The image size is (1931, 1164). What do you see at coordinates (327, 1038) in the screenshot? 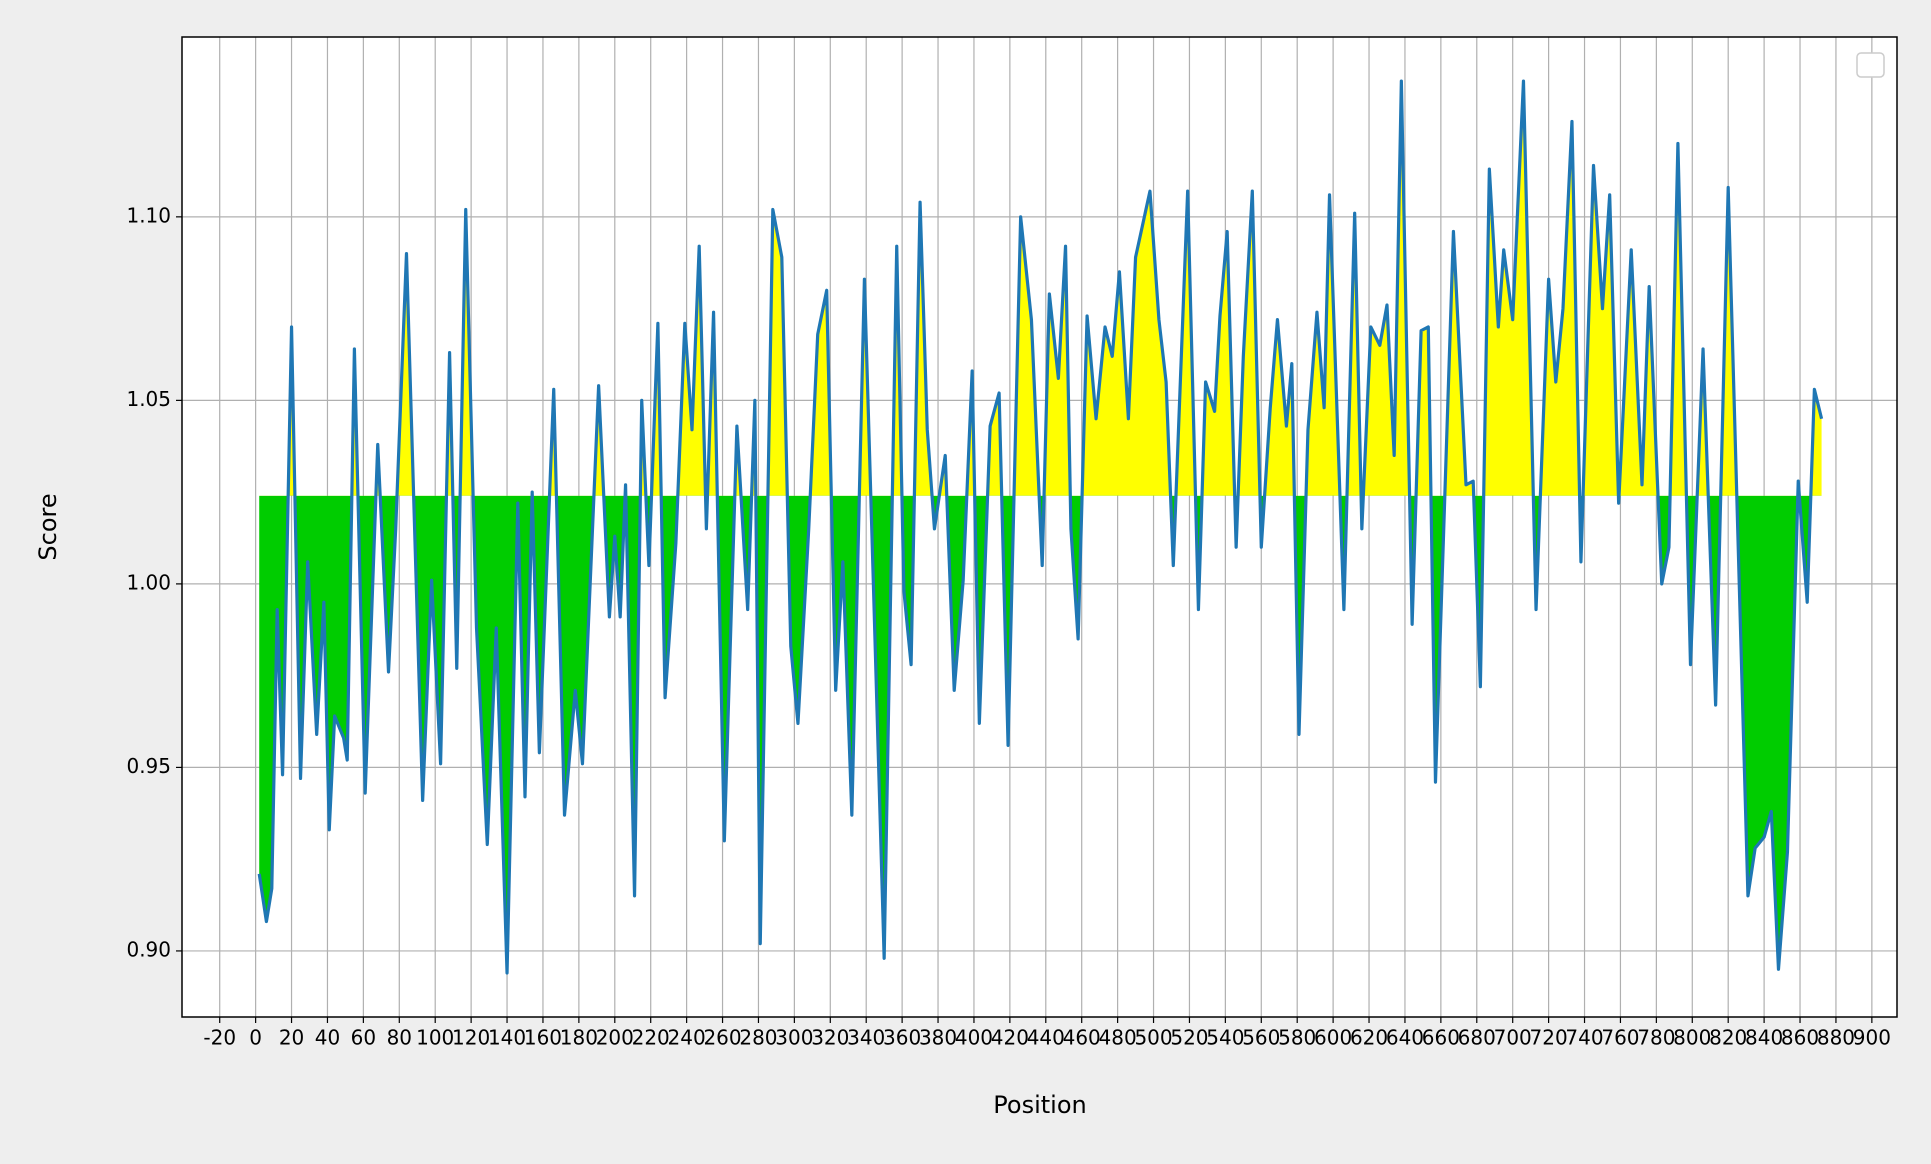
I see `x-tick-label: 40` at bounding box center [327, 1038].